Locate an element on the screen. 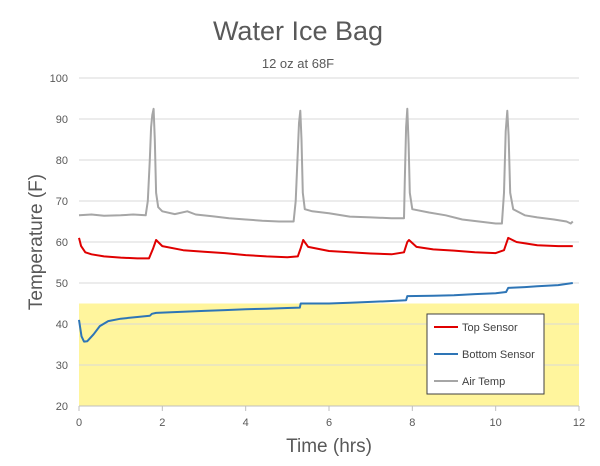  y-tick-label-40: 40 is located at coordinates (62, 325).